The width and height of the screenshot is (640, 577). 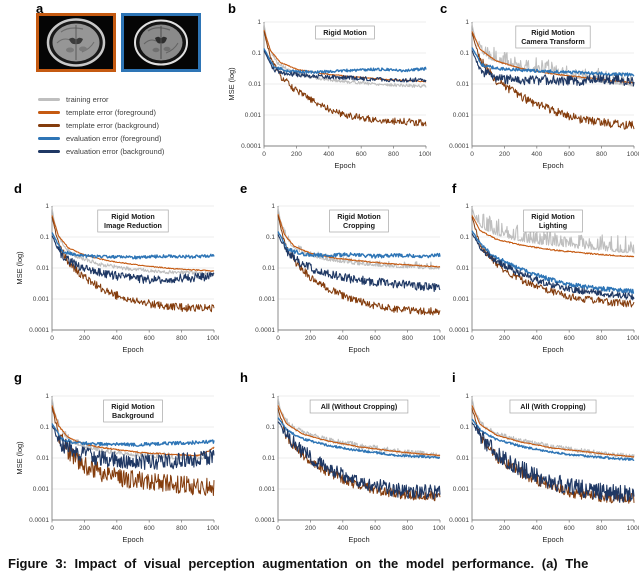 I want to click on legend-label: training error, so click(x=87, y=99).